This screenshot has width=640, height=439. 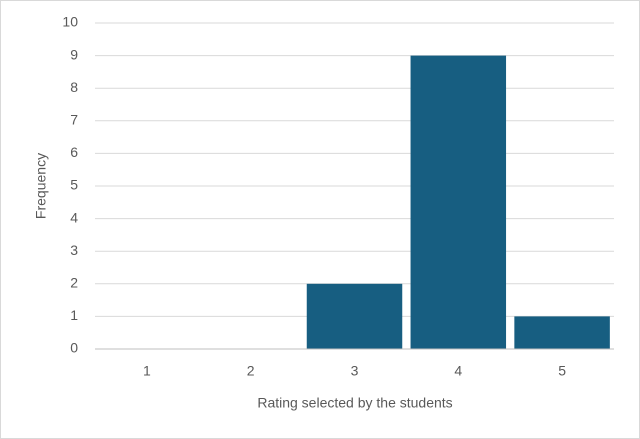 I want to click on y-axis-title: Frequency, so click(x=41, y=186).